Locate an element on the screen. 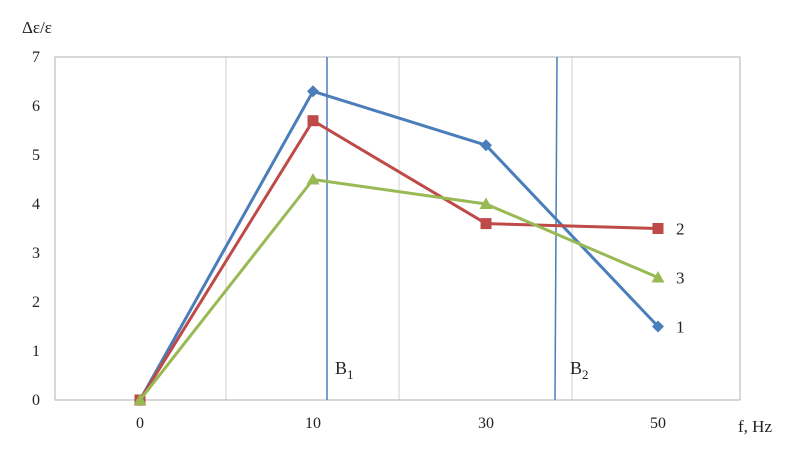 The height and width of the screenshot is (459, 800). y-tick-label: 4 is located at coordinates (36, 204).